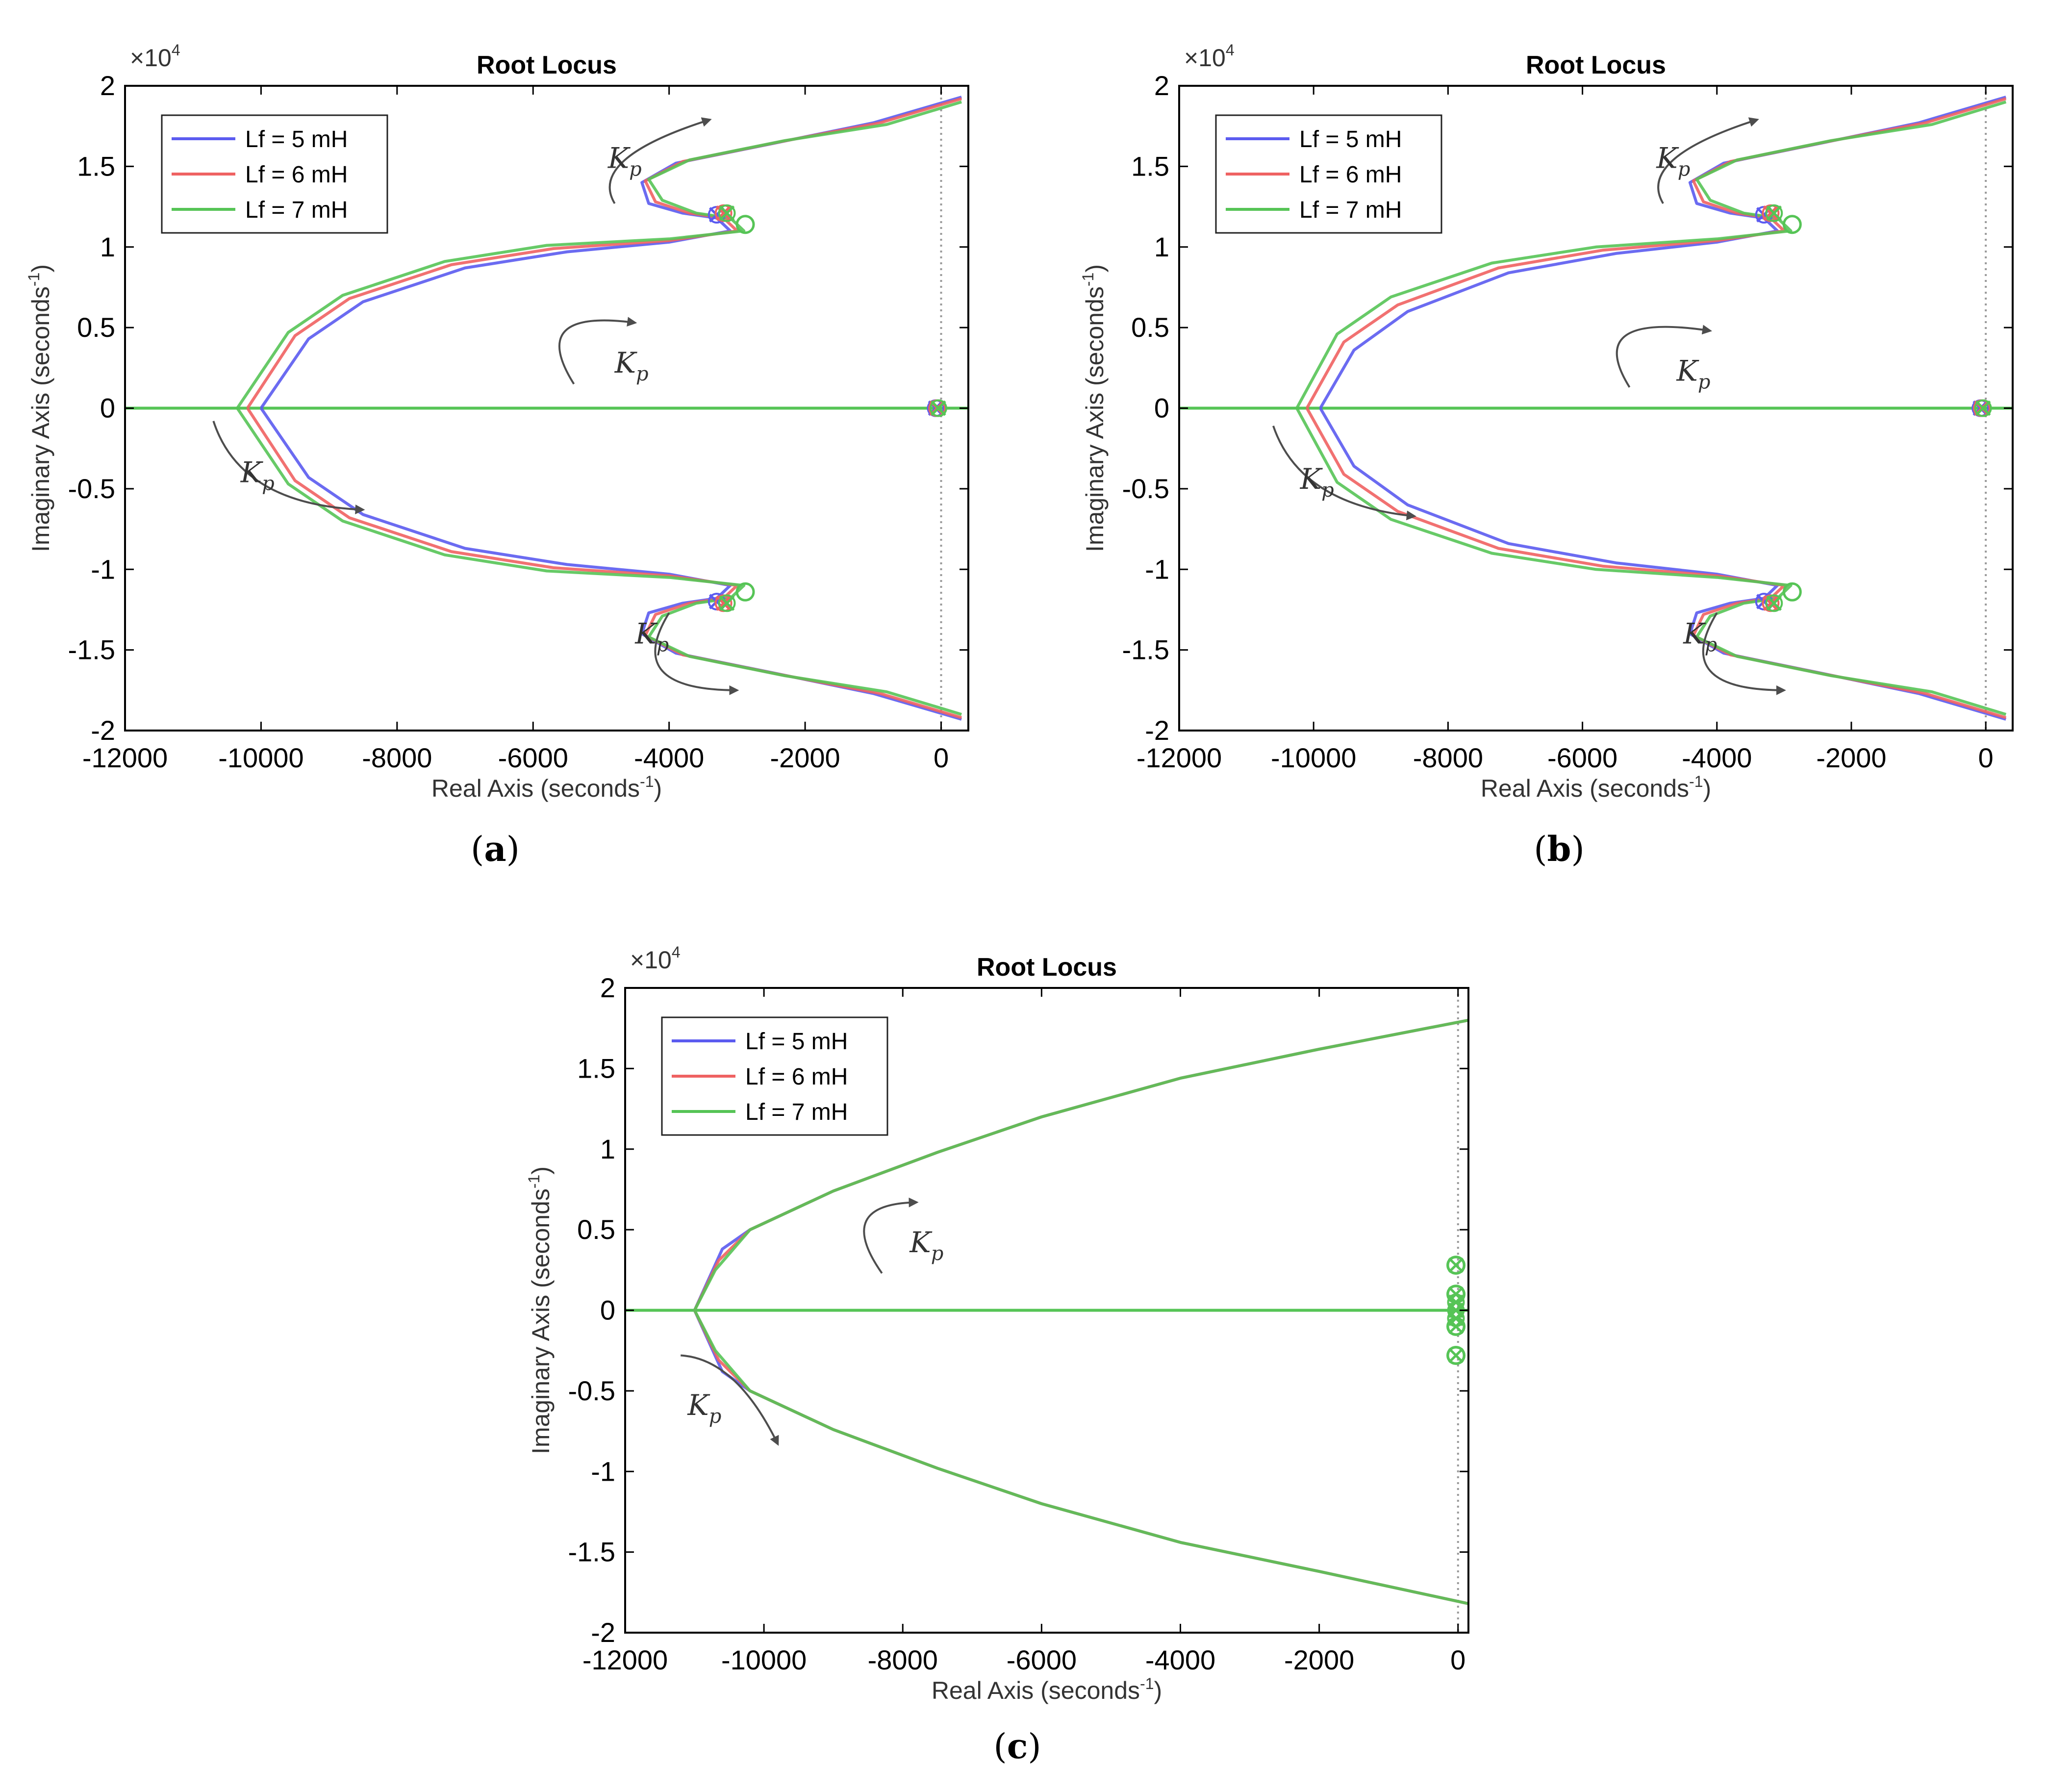  I want to click on x-axis-label-close: ), so click(658, 788).